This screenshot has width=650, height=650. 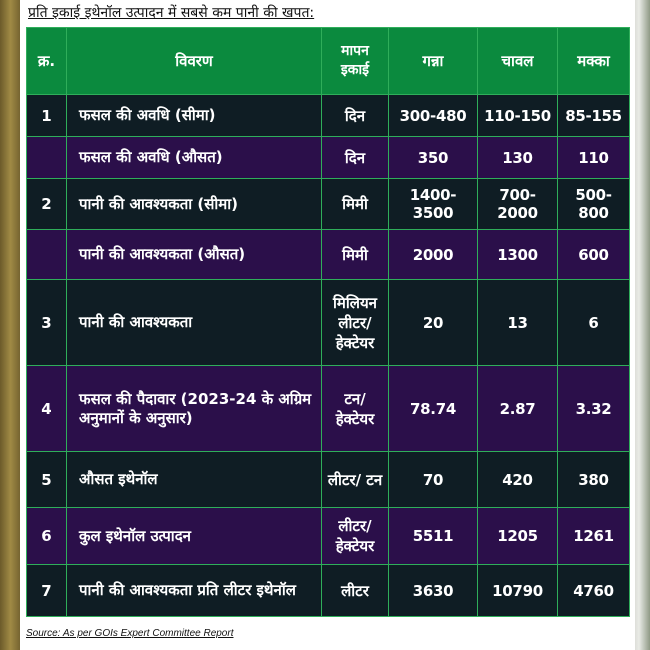 I want to click on value-rice: 13, so click(x=517, y=322).